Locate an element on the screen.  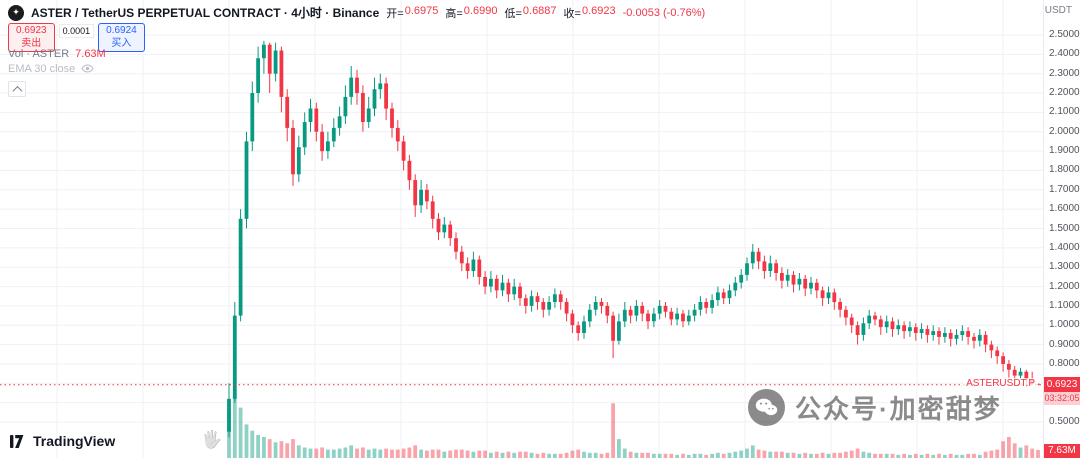
ema-legend-row: EMA 30 close is located at coordinates (57, 68).